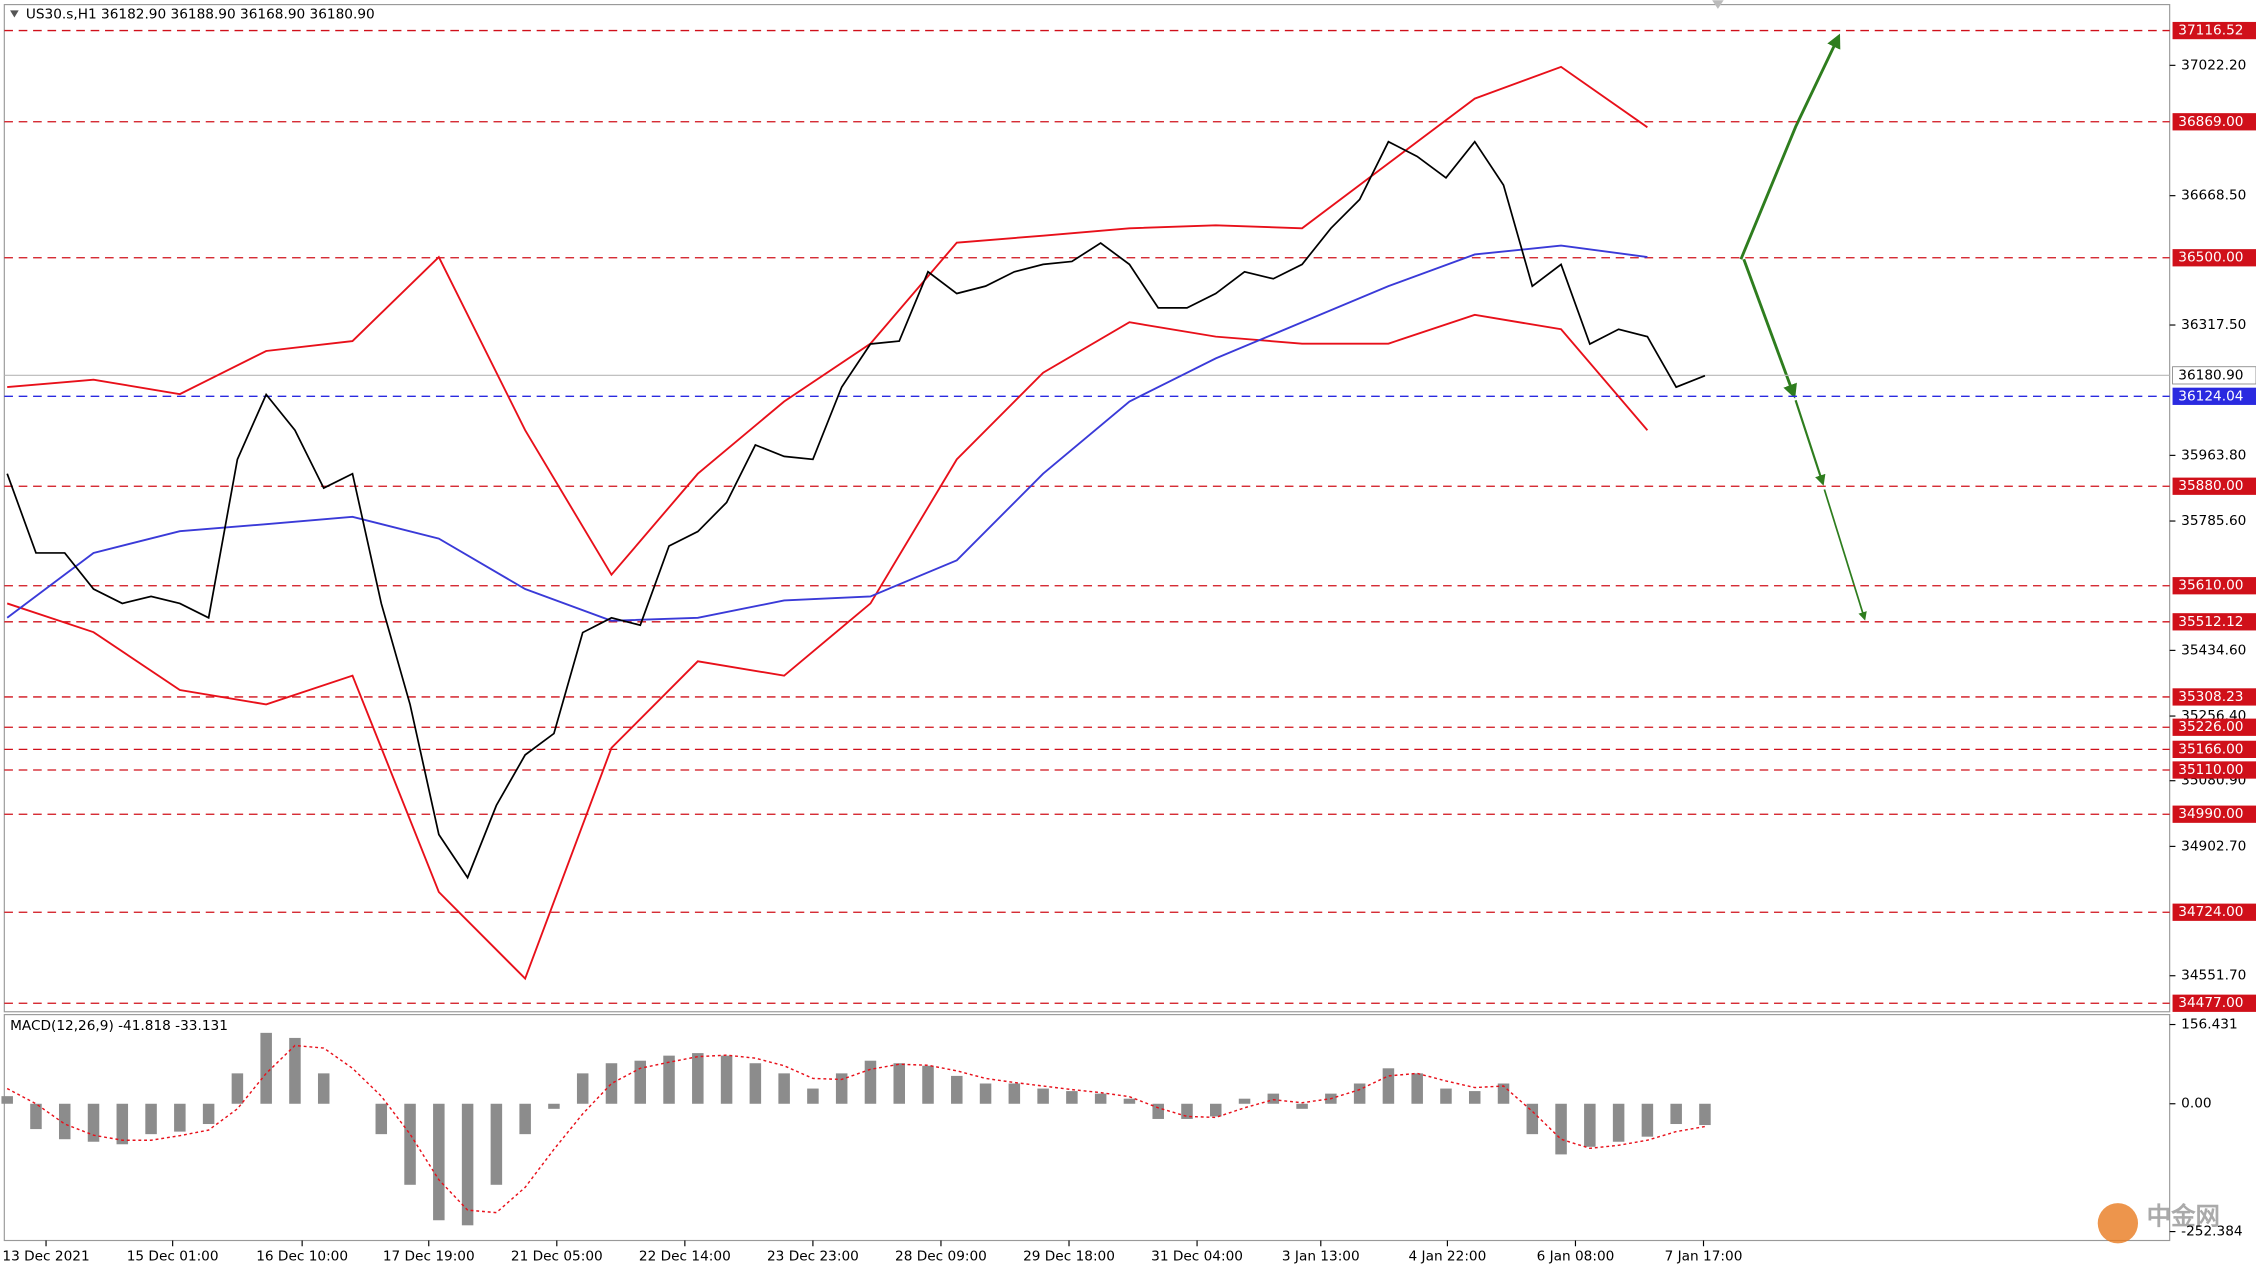 Image resolution: width=2256 pixels, height=1271 pixels. What do you see at coordinates (2213, 521) in the screenshot?
I see `y-tick-label: 35785.60` at bounding box center [2213, 521].